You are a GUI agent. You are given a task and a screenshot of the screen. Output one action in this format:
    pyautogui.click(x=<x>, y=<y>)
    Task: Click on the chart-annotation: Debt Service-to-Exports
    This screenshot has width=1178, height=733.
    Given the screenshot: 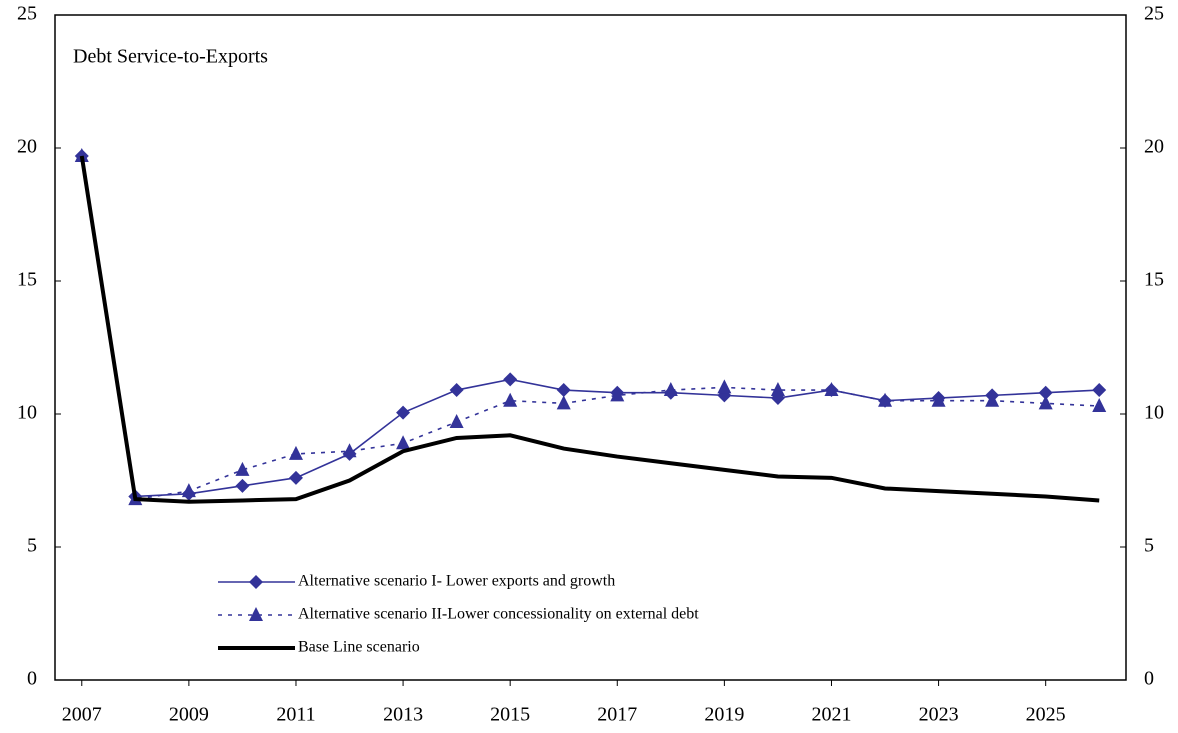 What is the action you would take?
    pyautogui.click(x=170, y=57)
    